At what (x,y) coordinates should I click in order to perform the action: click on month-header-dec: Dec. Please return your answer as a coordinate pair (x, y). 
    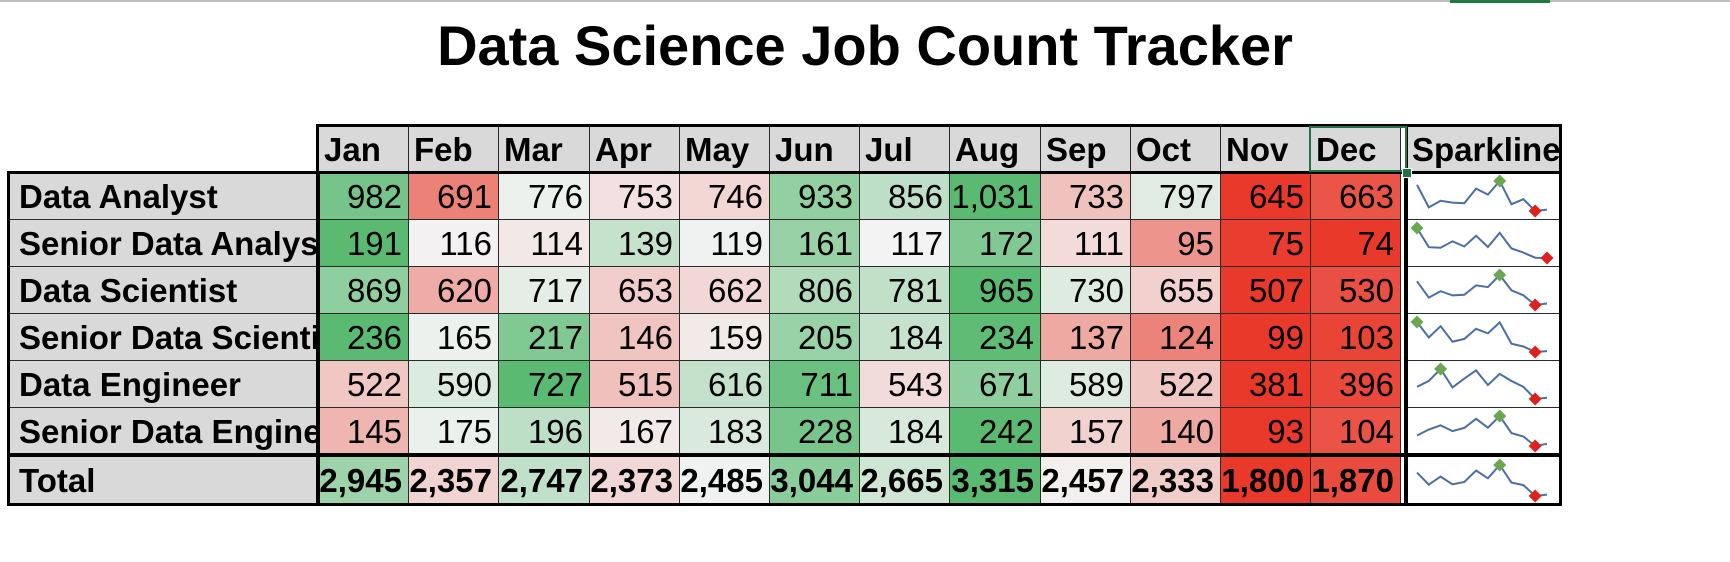
    Looking at the image, I should click on (1355, 149).